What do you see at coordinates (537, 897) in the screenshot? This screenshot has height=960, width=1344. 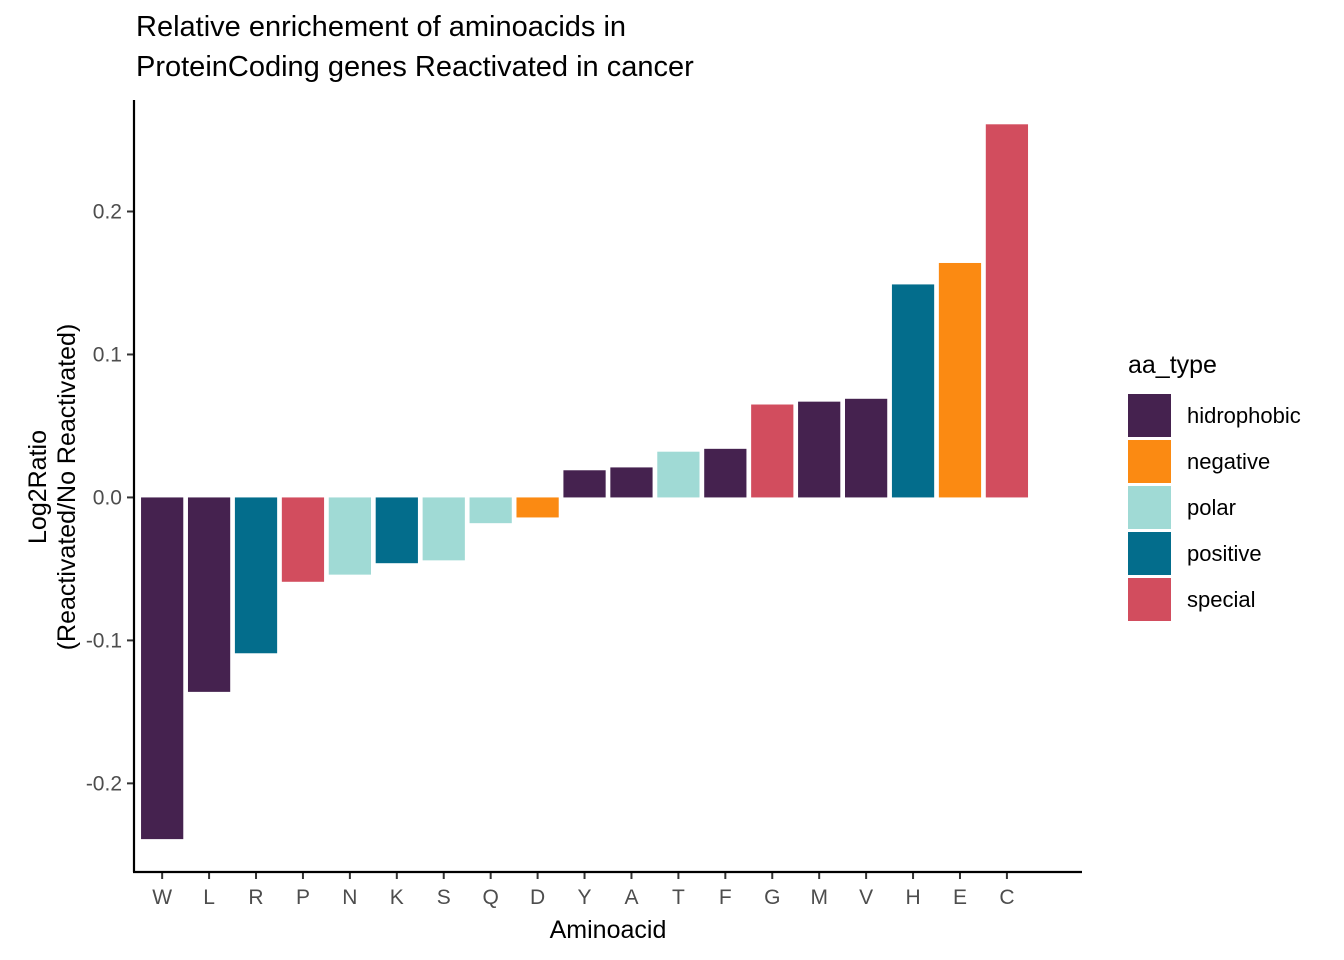 I see `x-tick-label: D` at bounding box center [537, 897].